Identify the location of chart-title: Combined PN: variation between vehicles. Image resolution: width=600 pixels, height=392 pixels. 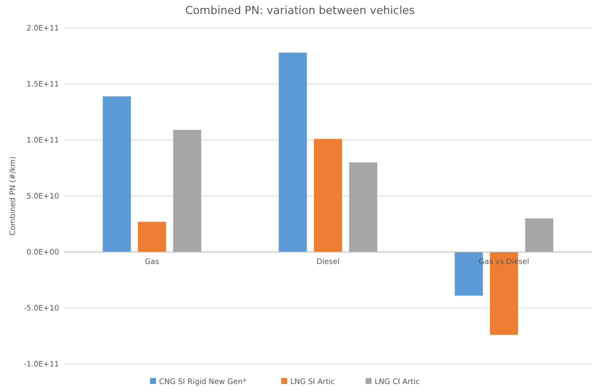
(300, 10).